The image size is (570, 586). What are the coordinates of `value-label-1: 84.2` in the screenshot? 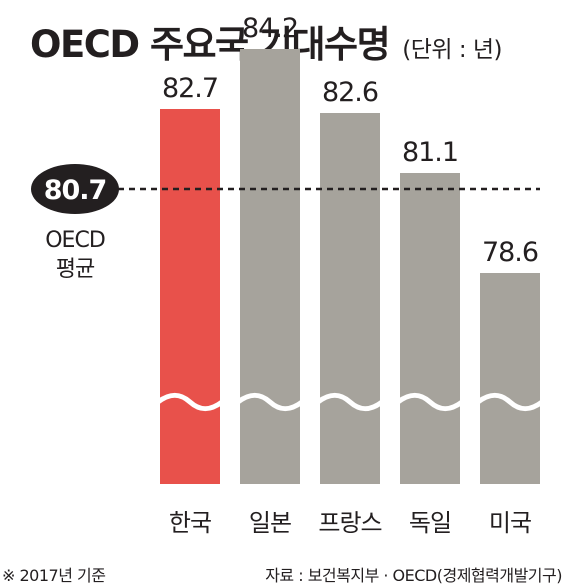 It's located at (270, 28).